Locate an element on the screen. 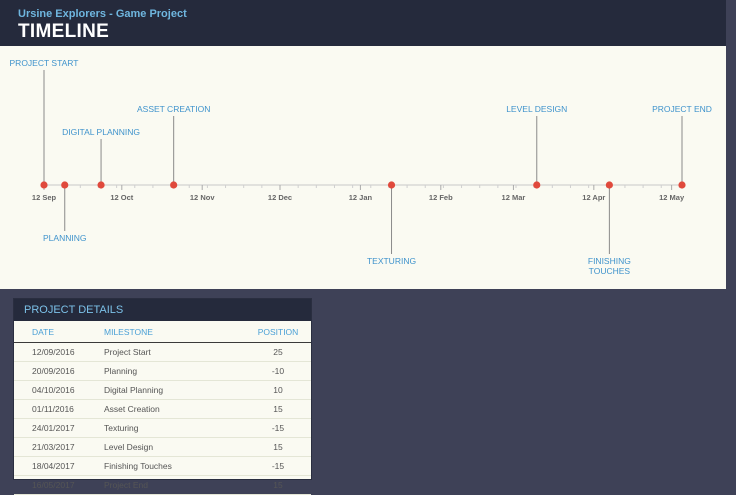  milestone-label: PROJECT END is located at coordinates (682, 109).